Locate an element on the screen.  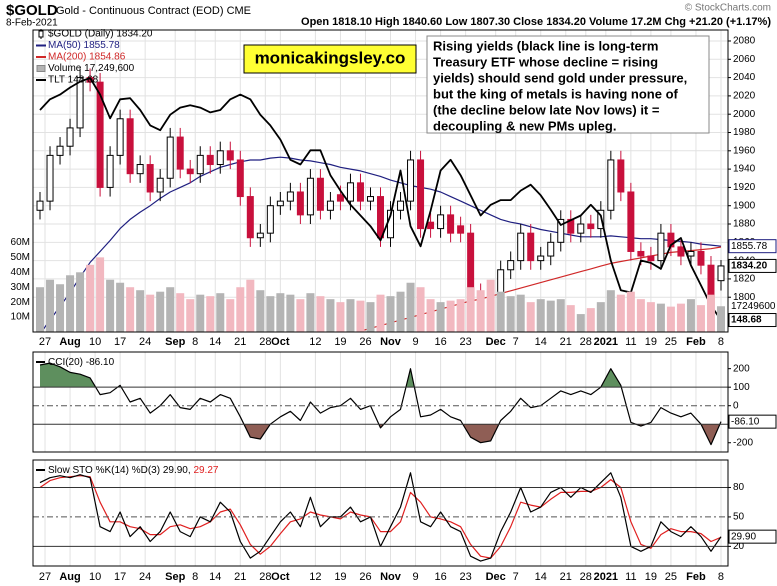
legend-series: CCI(20) -86.10 is located at coordinates (81, 362).